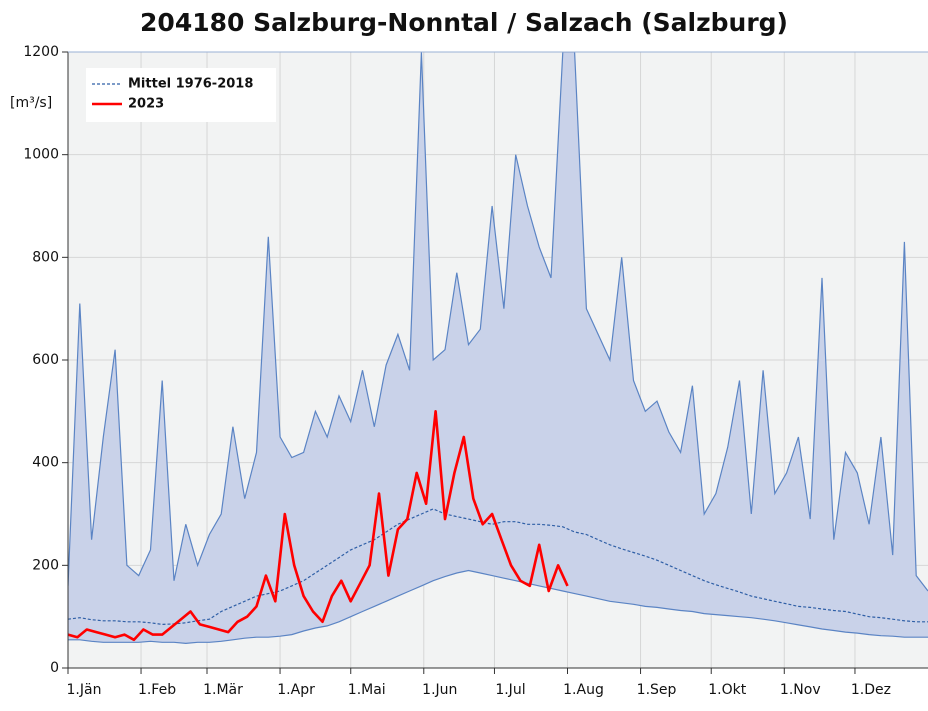  What do you see at coordinates (510, 690) in the screenshot?
I see `x-tick-label: 1.Jul` at bounding box center [510, 690].